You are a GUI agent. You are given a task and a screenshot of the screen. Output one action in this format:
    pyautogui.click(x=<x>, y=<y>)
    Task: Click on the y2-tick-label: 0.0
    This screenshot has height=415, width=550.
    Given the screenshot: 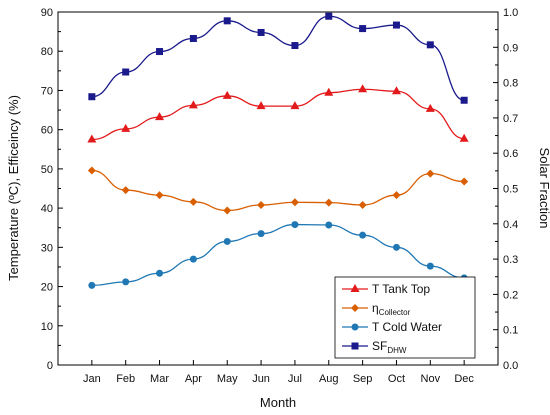 What is the action you would take?
    pyautogui.click(x=510, y=366)
    